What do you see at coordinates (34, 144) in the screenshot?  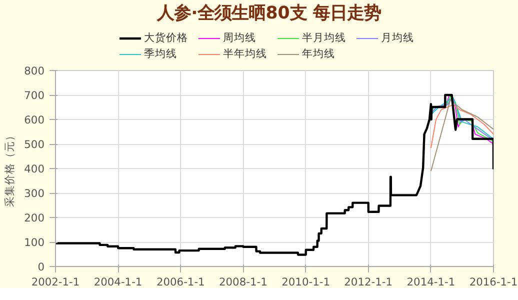 I see `y-tick-label: 500` at bounding box center [34, 144].